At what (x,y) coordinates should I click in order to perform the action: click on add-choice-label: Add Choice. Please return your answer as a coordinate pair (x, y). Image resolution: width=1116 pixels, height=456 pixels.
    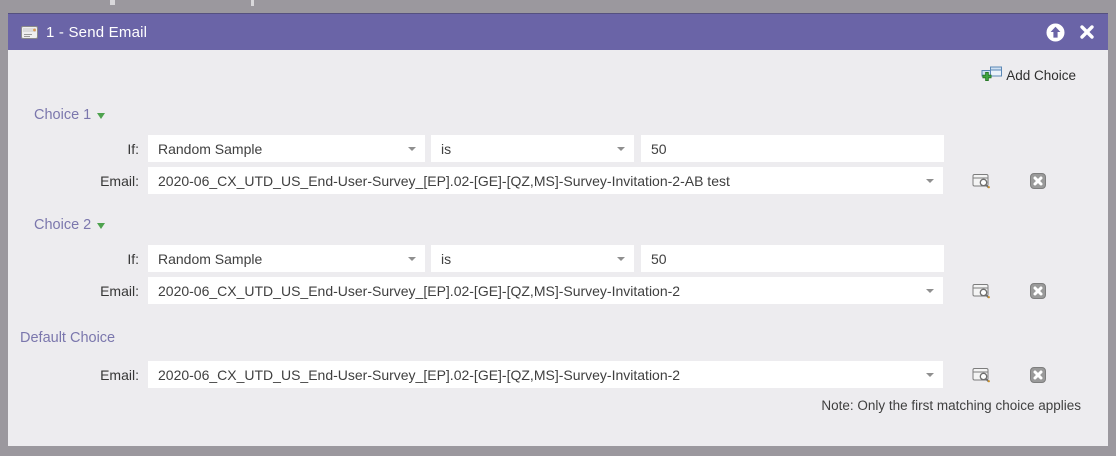
    Looking at the image, I should click on (1041, 75).